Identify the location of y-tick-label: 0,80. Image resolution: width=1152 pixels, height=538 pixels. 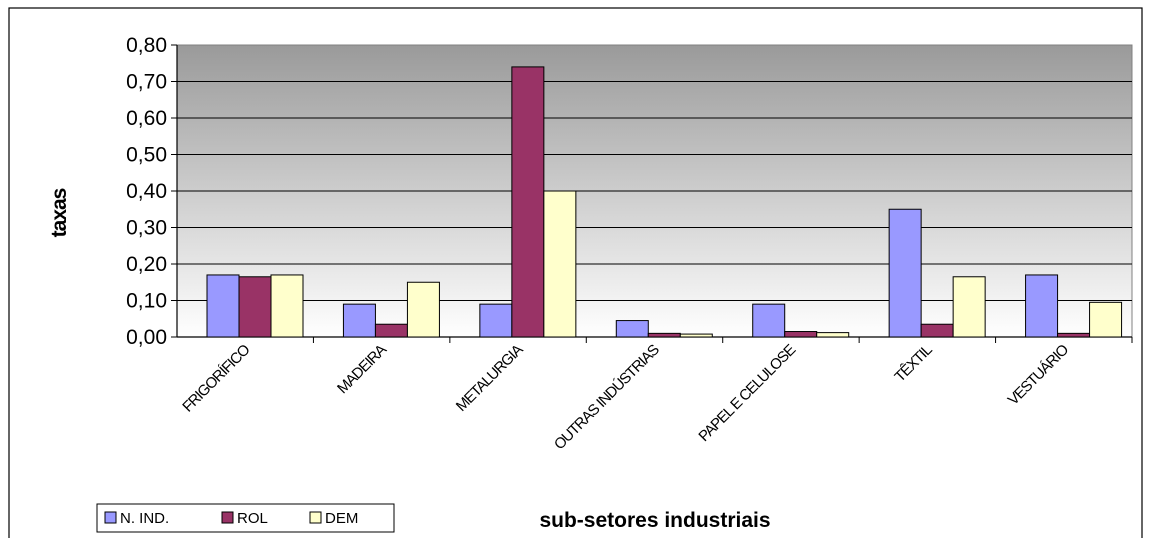
(146, 45).